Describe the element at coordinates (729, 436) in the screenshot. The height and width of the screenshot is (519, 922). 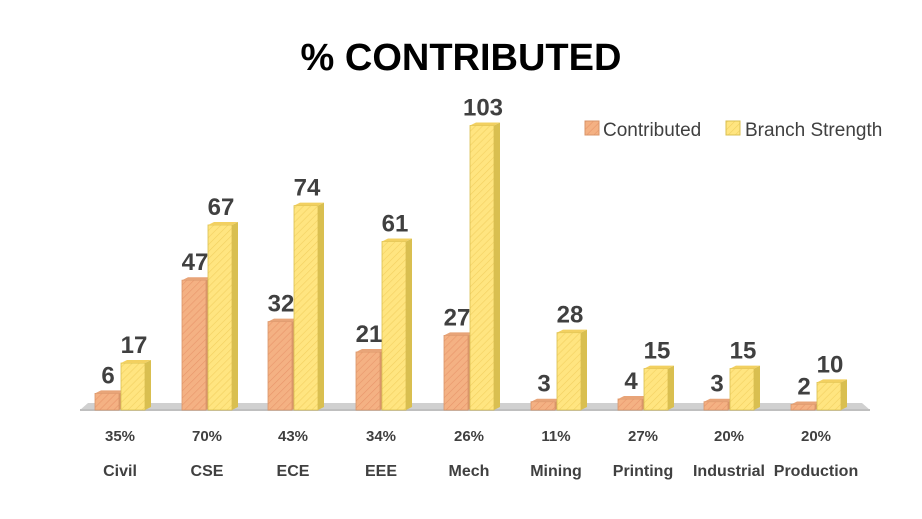
I see `percentage-label-industrial: 20%` at that location.